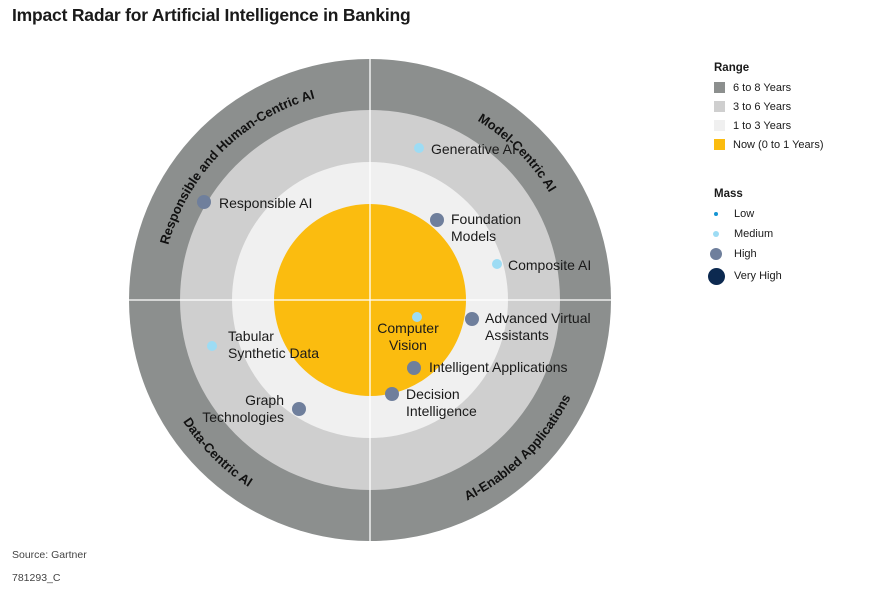 The image size is (873, 596). What do you see at coordinates (728, 194) in the screenshot?
I see `mass-legend-title: Mass` at bounding box center [728, 194].